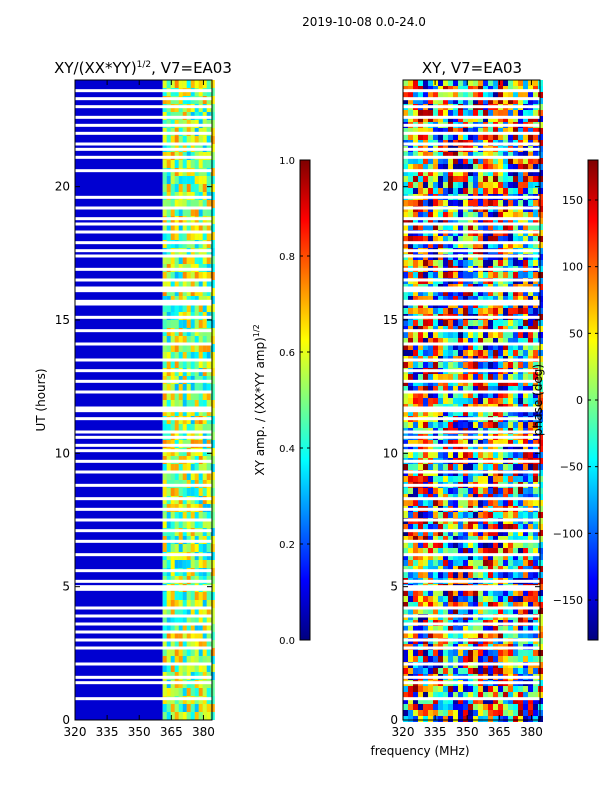  I want to click on x-tick-label: 350, so click(467, 732).